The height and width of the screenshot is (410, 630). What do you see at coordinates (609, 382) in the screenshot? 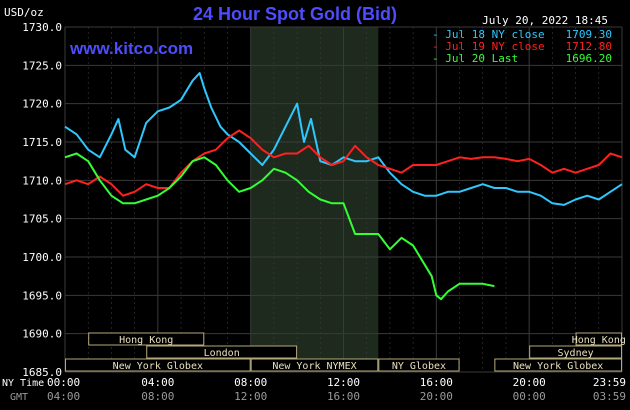
I see `x-tick-label-ny: 23:59` at bounding box center [609, 382].